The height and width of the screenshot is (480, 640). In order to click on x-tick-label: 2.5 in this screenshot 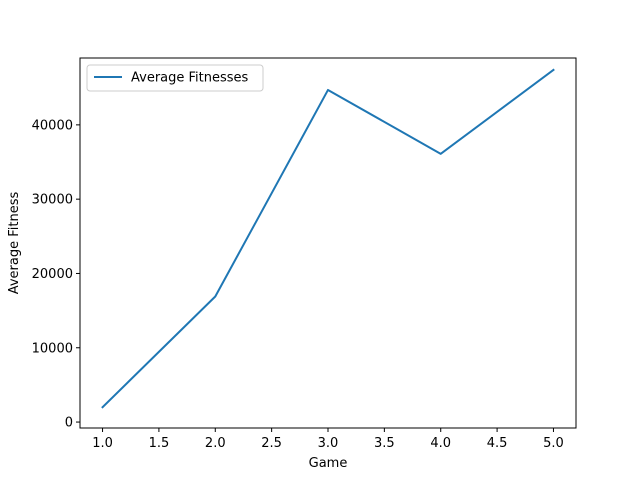, I will do `click(271, 443)`.